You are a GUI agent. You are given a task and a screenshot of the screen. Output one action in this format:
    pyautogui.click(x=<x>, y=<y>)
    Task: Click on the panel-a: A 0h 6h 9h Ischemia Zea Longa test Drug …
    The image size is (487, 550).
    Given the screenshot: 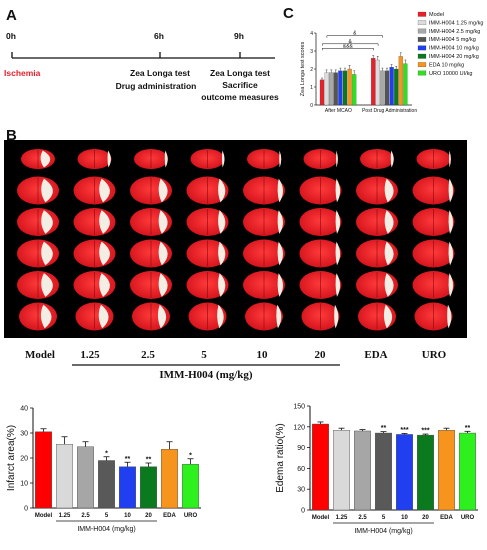 What is the action you would take?
    pyautogui.click(x=141, y=54)
    